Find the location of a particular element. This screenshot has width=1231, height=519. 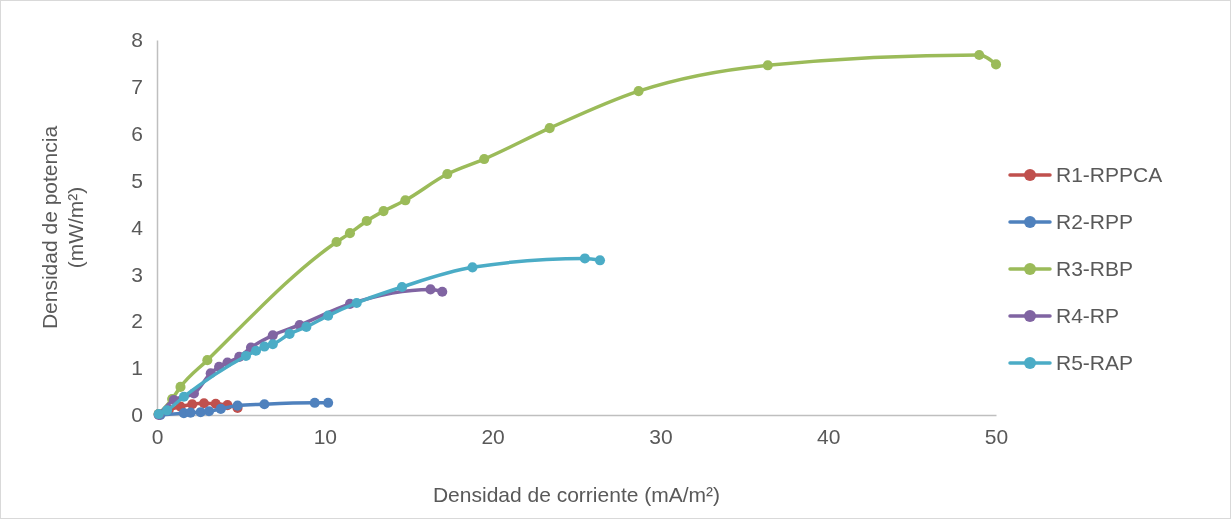

x-tick-label: 0 is located at coordinates (157, 436).